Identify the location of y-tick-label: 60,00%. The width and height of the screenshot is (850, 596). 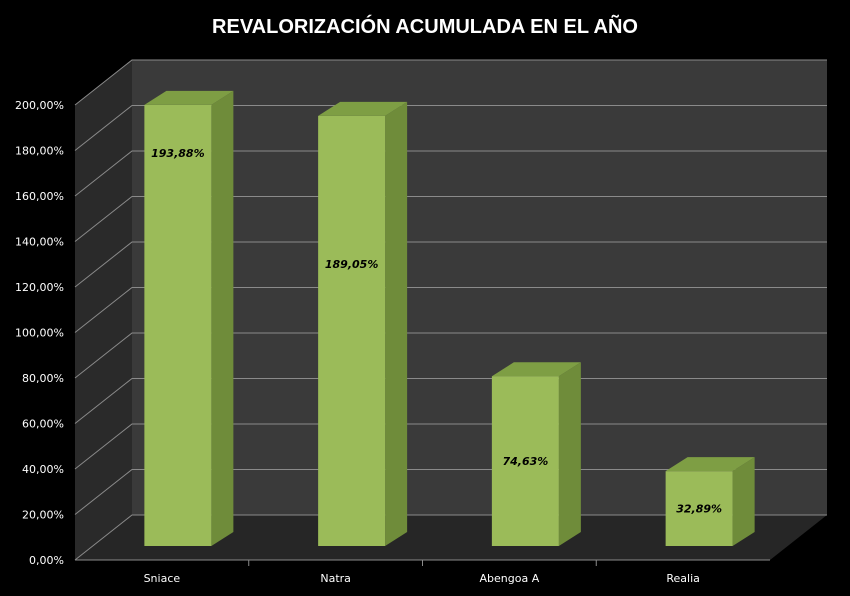
(43, 424).